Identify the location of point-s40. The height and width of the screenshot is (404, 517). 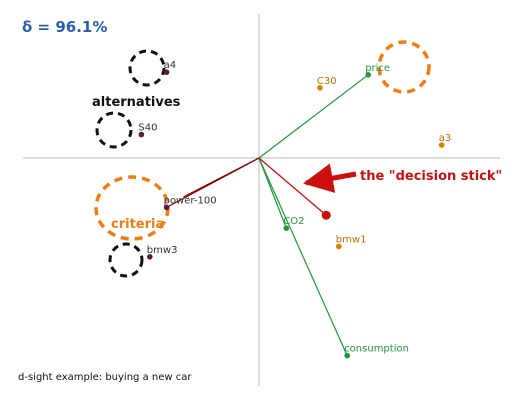
(141, 134).